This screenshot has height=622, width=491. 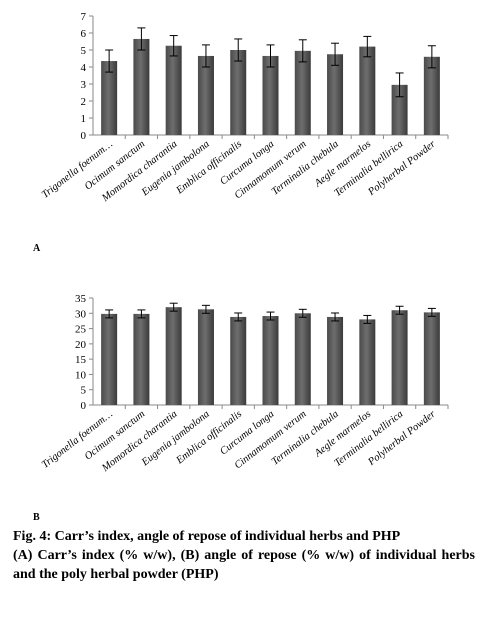 What do you see at coordinates (84, 102) in the screenshot?
I see `y-tick-label: 2` at bounding box center [84, 102].